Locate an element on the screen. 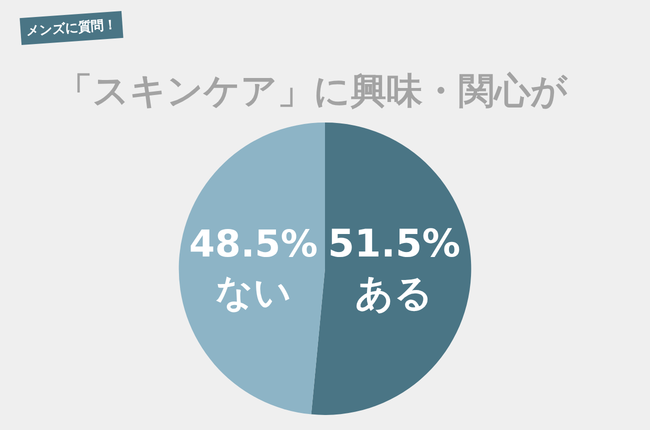 Image resolution: width=650 pixels, height=430 pixels. chart-title: 「スキンケア」に興味・関心が is located at coordinates (312, 91).